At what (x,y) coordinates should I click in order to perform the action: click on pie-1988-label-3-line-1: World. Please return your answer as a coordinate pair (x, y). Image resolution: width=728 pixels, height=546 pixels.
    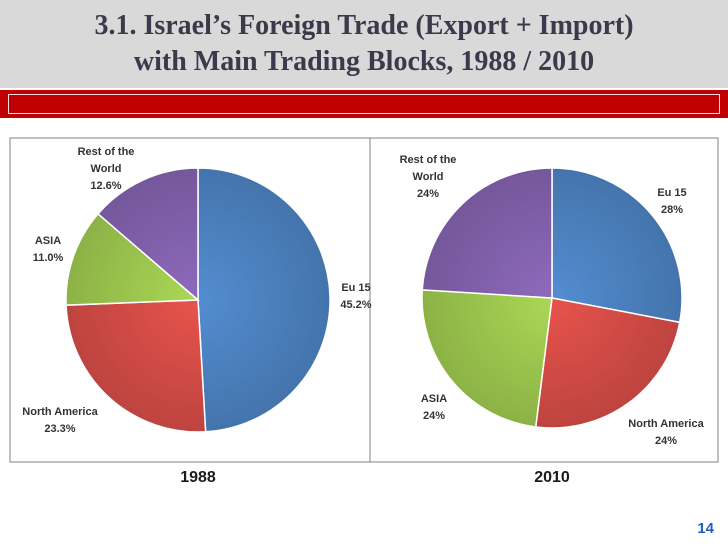
    Looking at the image, I should click on (106, 169).